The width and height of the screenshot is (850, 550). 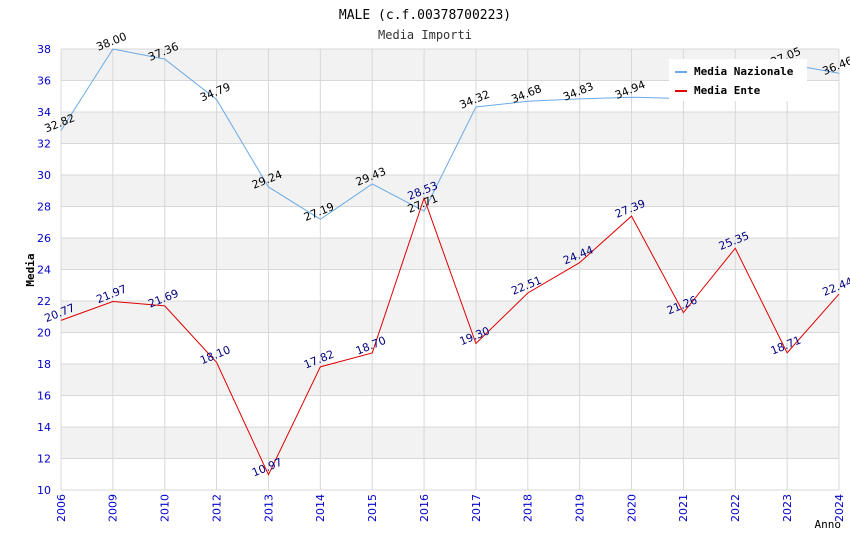 I want to click on data-label-media-nazionale-2018: 34.68, so click(x=526, y=94).